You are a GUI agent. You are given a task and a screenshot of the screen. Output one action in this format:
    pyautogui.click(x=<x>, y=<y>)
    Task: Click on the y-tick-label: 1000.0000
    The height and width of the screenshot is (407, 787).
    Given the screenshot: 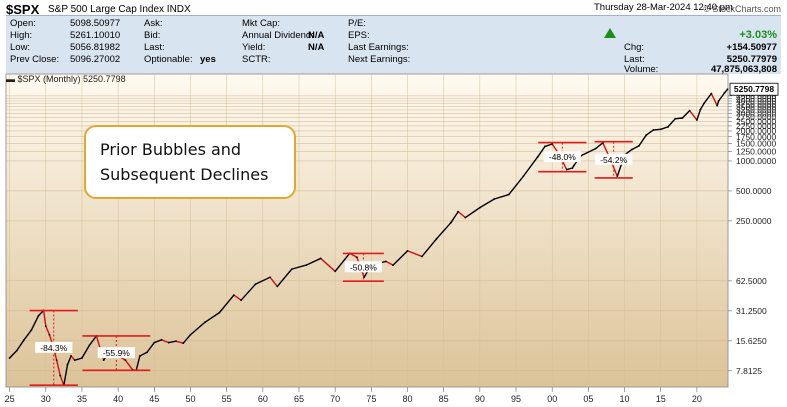 What is the action you would take?
    pyautogui.click(x=756, y=161)
    